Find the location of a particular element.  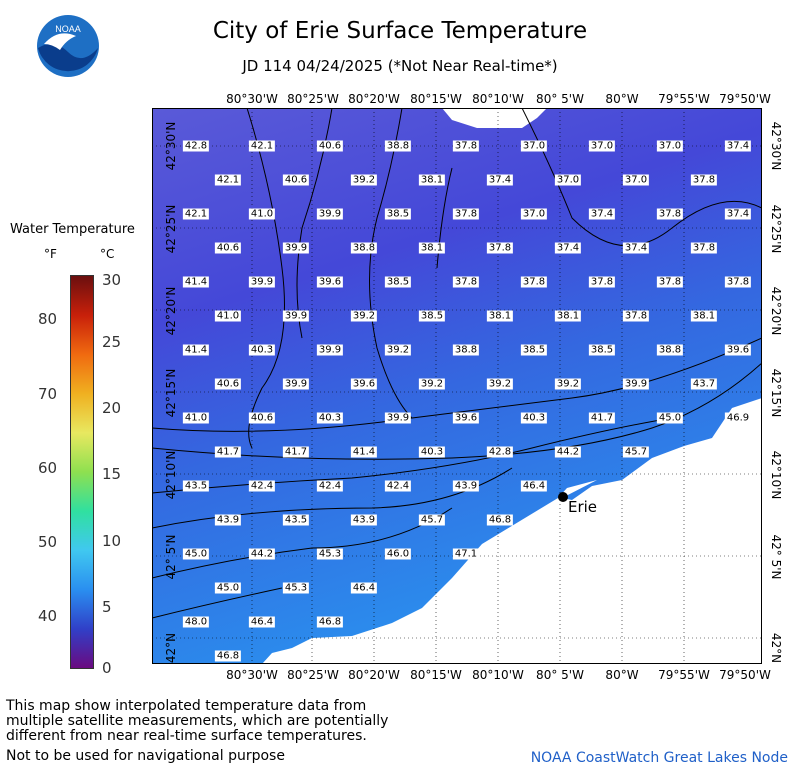

map-subtitle: JD 114 04/24/2025 (*Not Near Real-time*) is located at coordinates (400, 66).